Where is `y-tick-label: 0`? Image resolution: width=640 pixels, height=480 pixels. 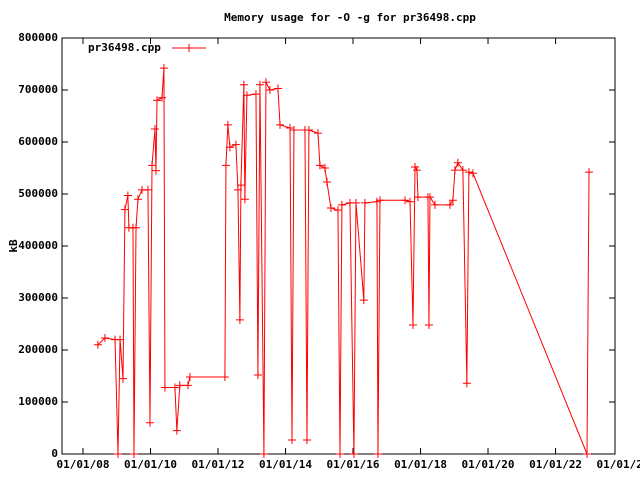 y-tick-label: 0 is located at coordinates (54, 453).